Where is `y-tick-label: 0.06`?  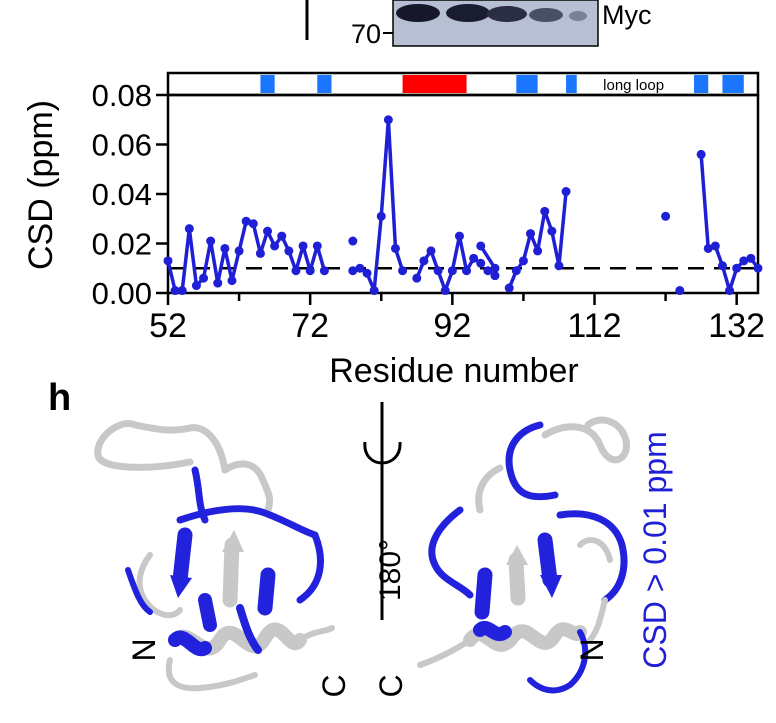
y-tick-label: 0.06 is located at coordinates (122, 145).